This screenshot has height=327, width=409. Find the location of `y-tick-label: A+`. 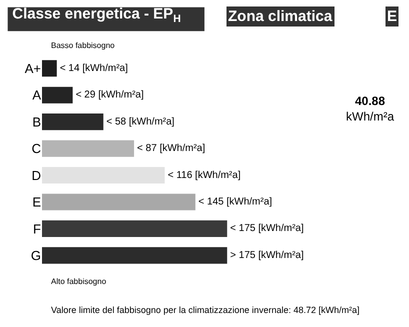

y-tick-label: A+ is located at coordinates (32, 68).